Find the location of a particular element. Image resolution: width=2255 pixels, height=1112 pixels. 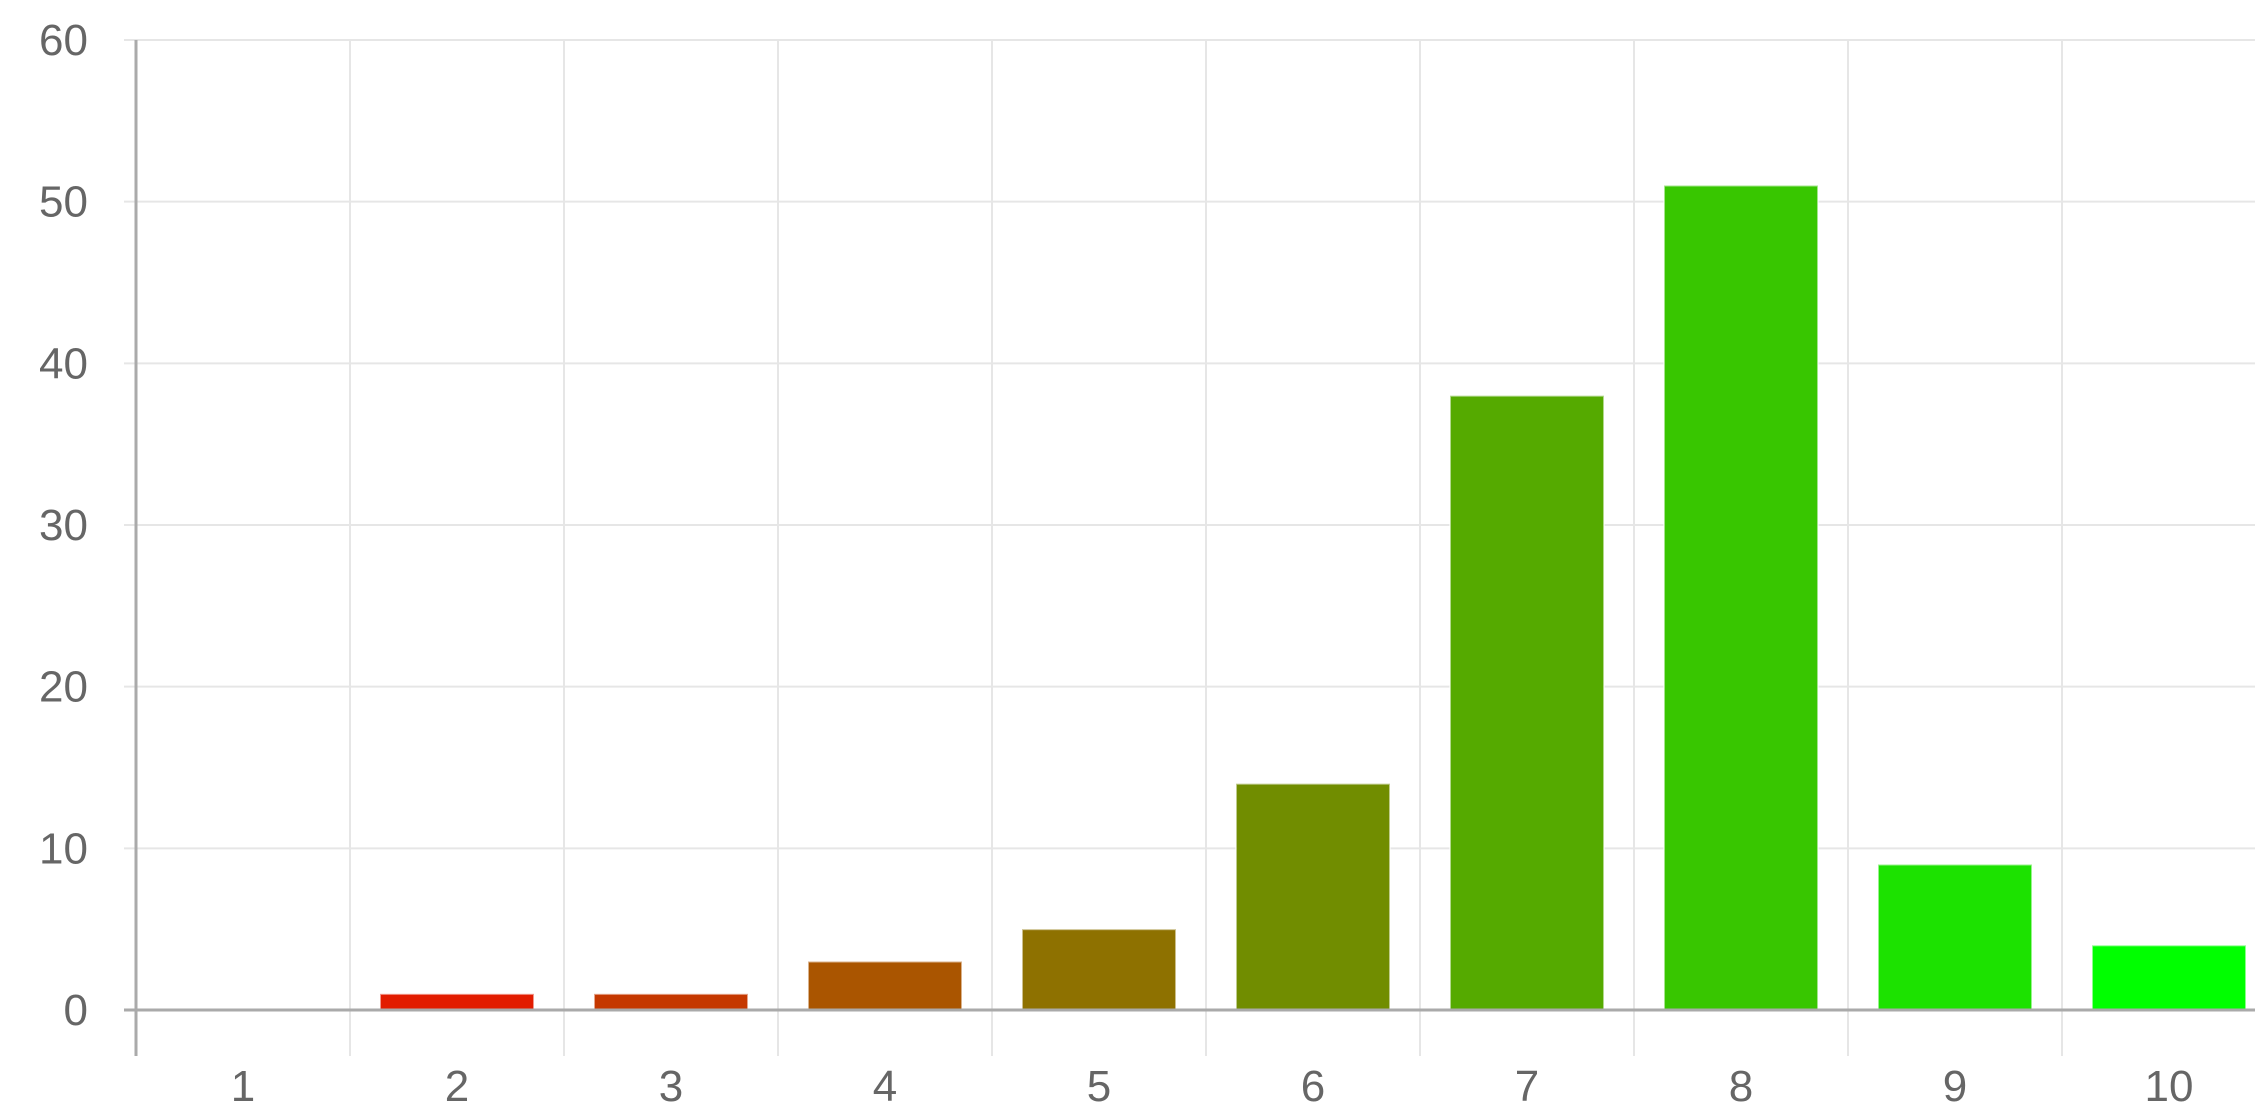

x-tick-label: 6 is located at coordinates (1313, 1086).